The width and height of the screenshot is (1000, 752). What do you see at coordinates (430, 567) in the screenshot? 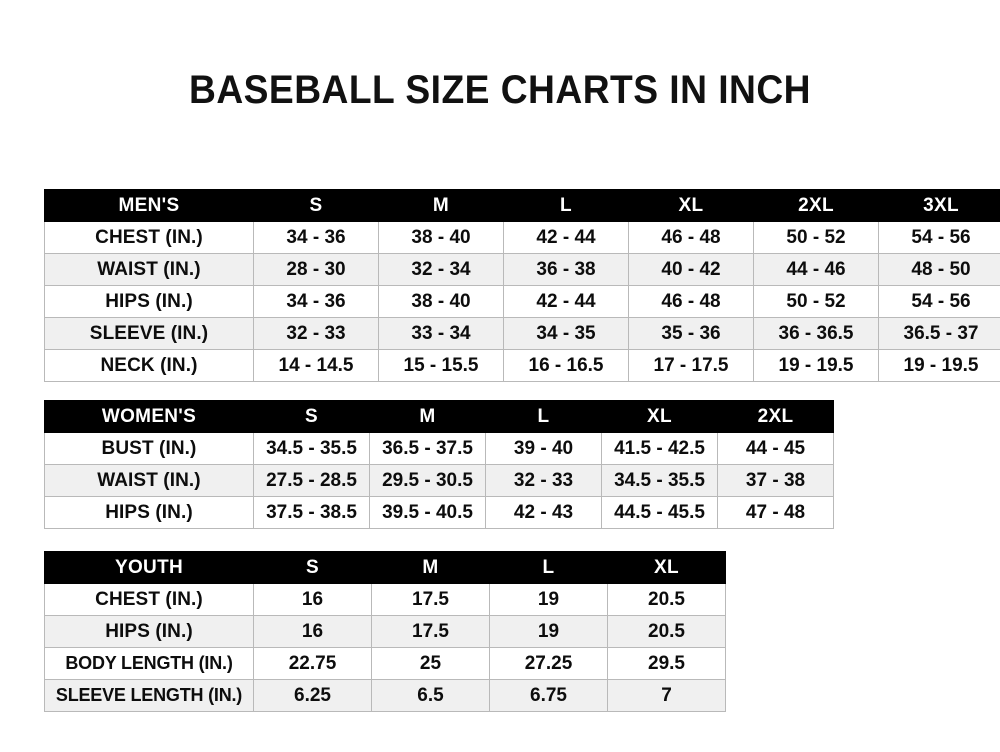
I see `youth-header-m: M` at bounding box center [430, 567].